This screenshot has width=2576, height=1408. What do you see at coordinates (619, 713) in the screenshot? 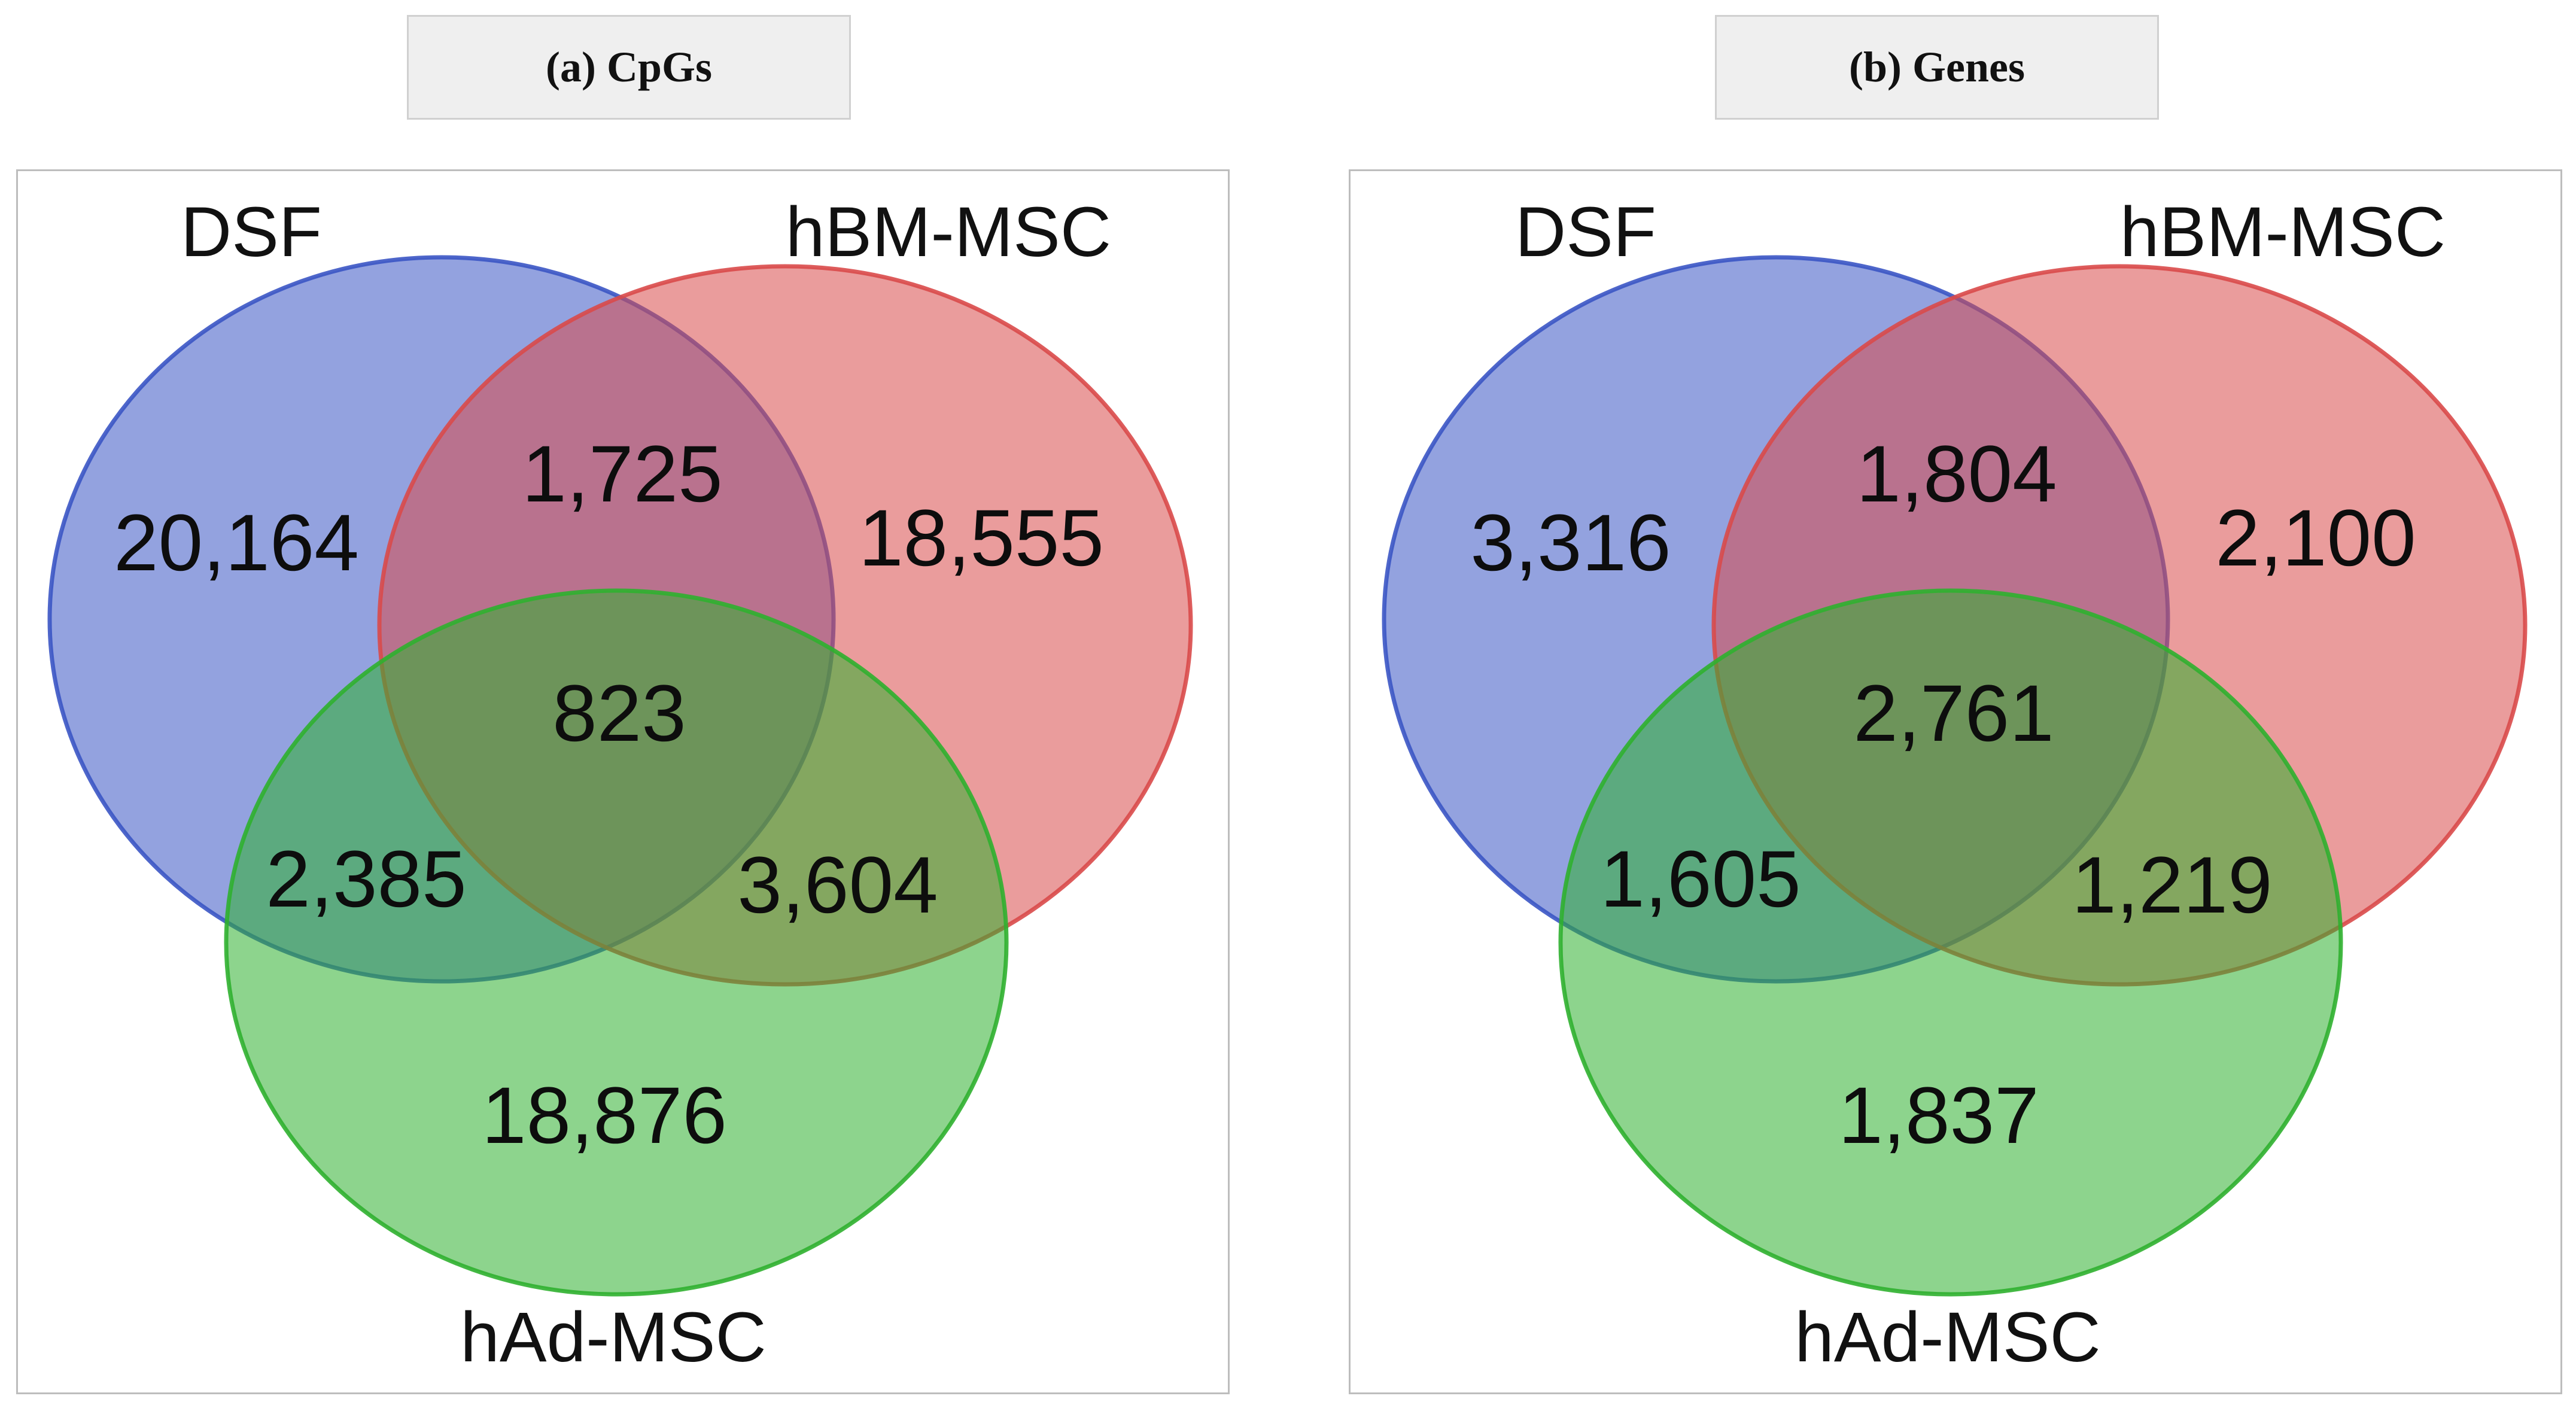
I see `region-count-all-three: 823` at bounding box center [619, 713].